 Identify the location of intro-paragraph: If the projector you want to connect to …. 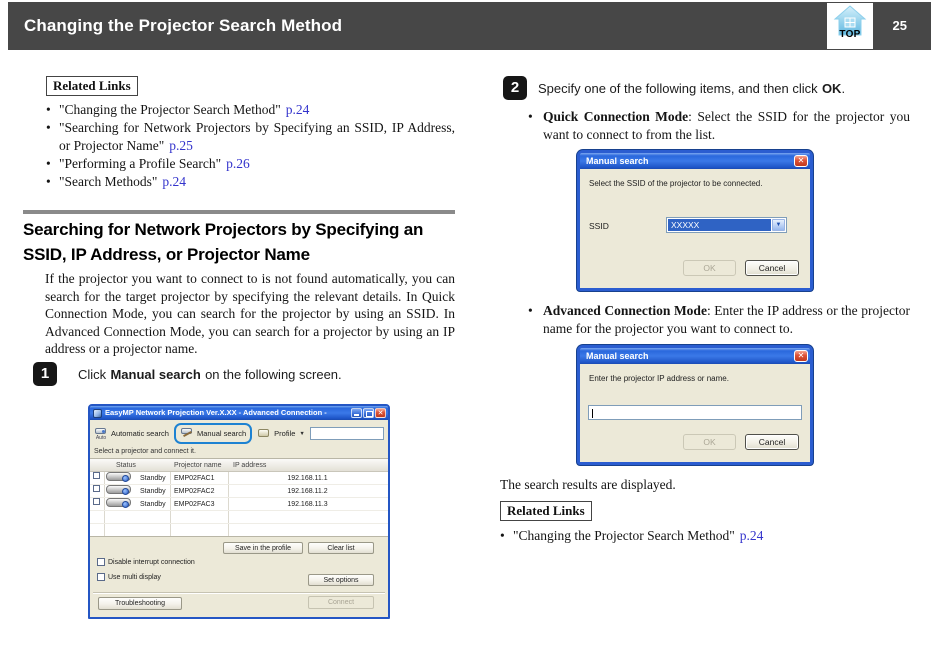
(250, 313).